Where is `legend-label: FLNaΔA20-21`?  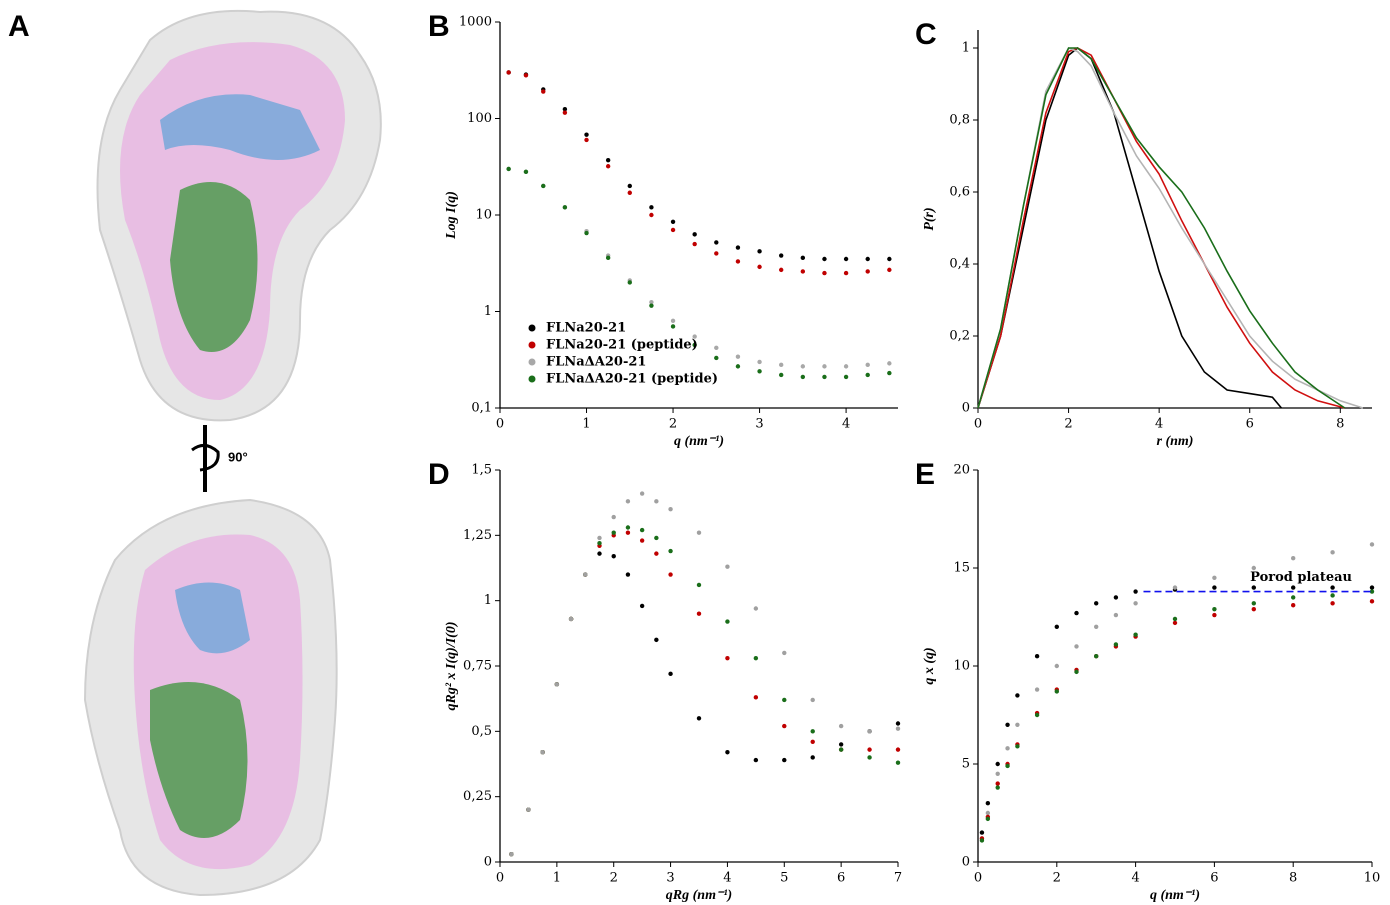 legend-label: FLNaΔA20-21 is located at coordinates (596, 362).